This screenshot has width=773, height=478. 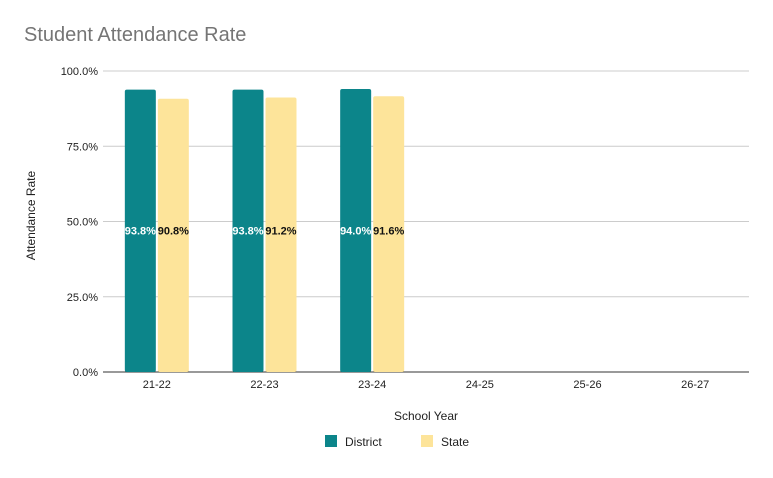 I want to click on data-label: 94.0%, so click(x=355, y=232).